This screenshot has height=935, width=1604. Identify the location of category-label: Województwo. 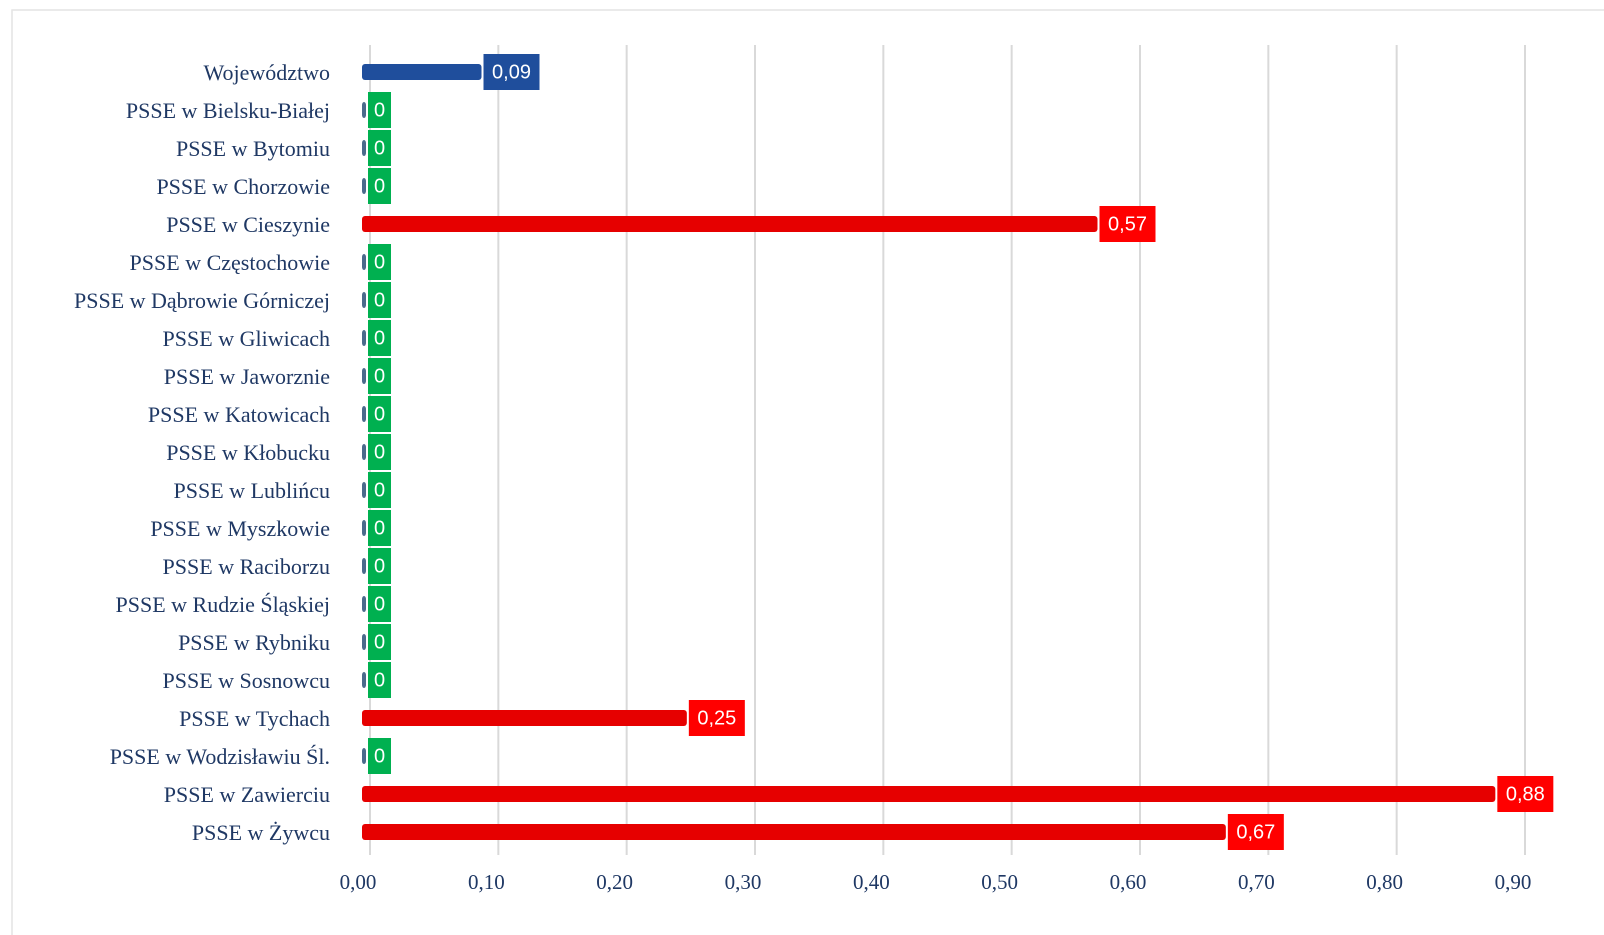
(266, 72).